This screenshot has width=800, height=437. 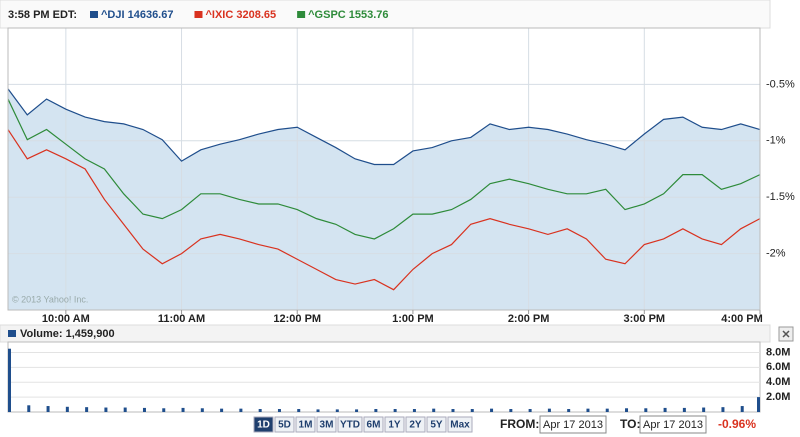 I want to click on y-tick-label: 2.0M, so click(x=778, y=397).